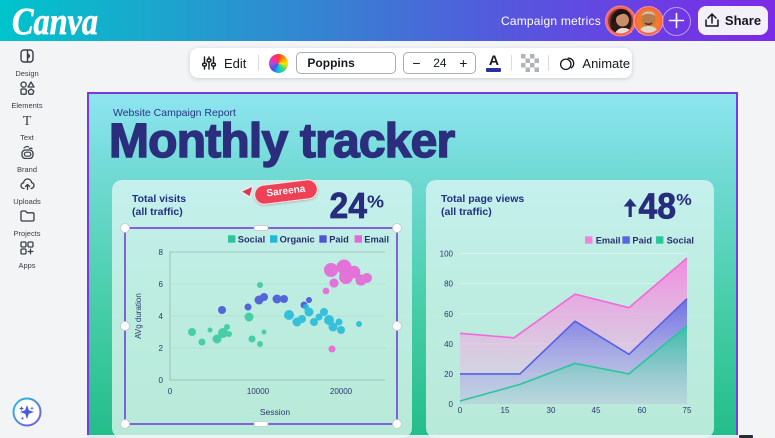 The image size is (775, 438). Describe the element at coordinates (551, 410) in the screenshot. I see `svg-text: 30` at that location.